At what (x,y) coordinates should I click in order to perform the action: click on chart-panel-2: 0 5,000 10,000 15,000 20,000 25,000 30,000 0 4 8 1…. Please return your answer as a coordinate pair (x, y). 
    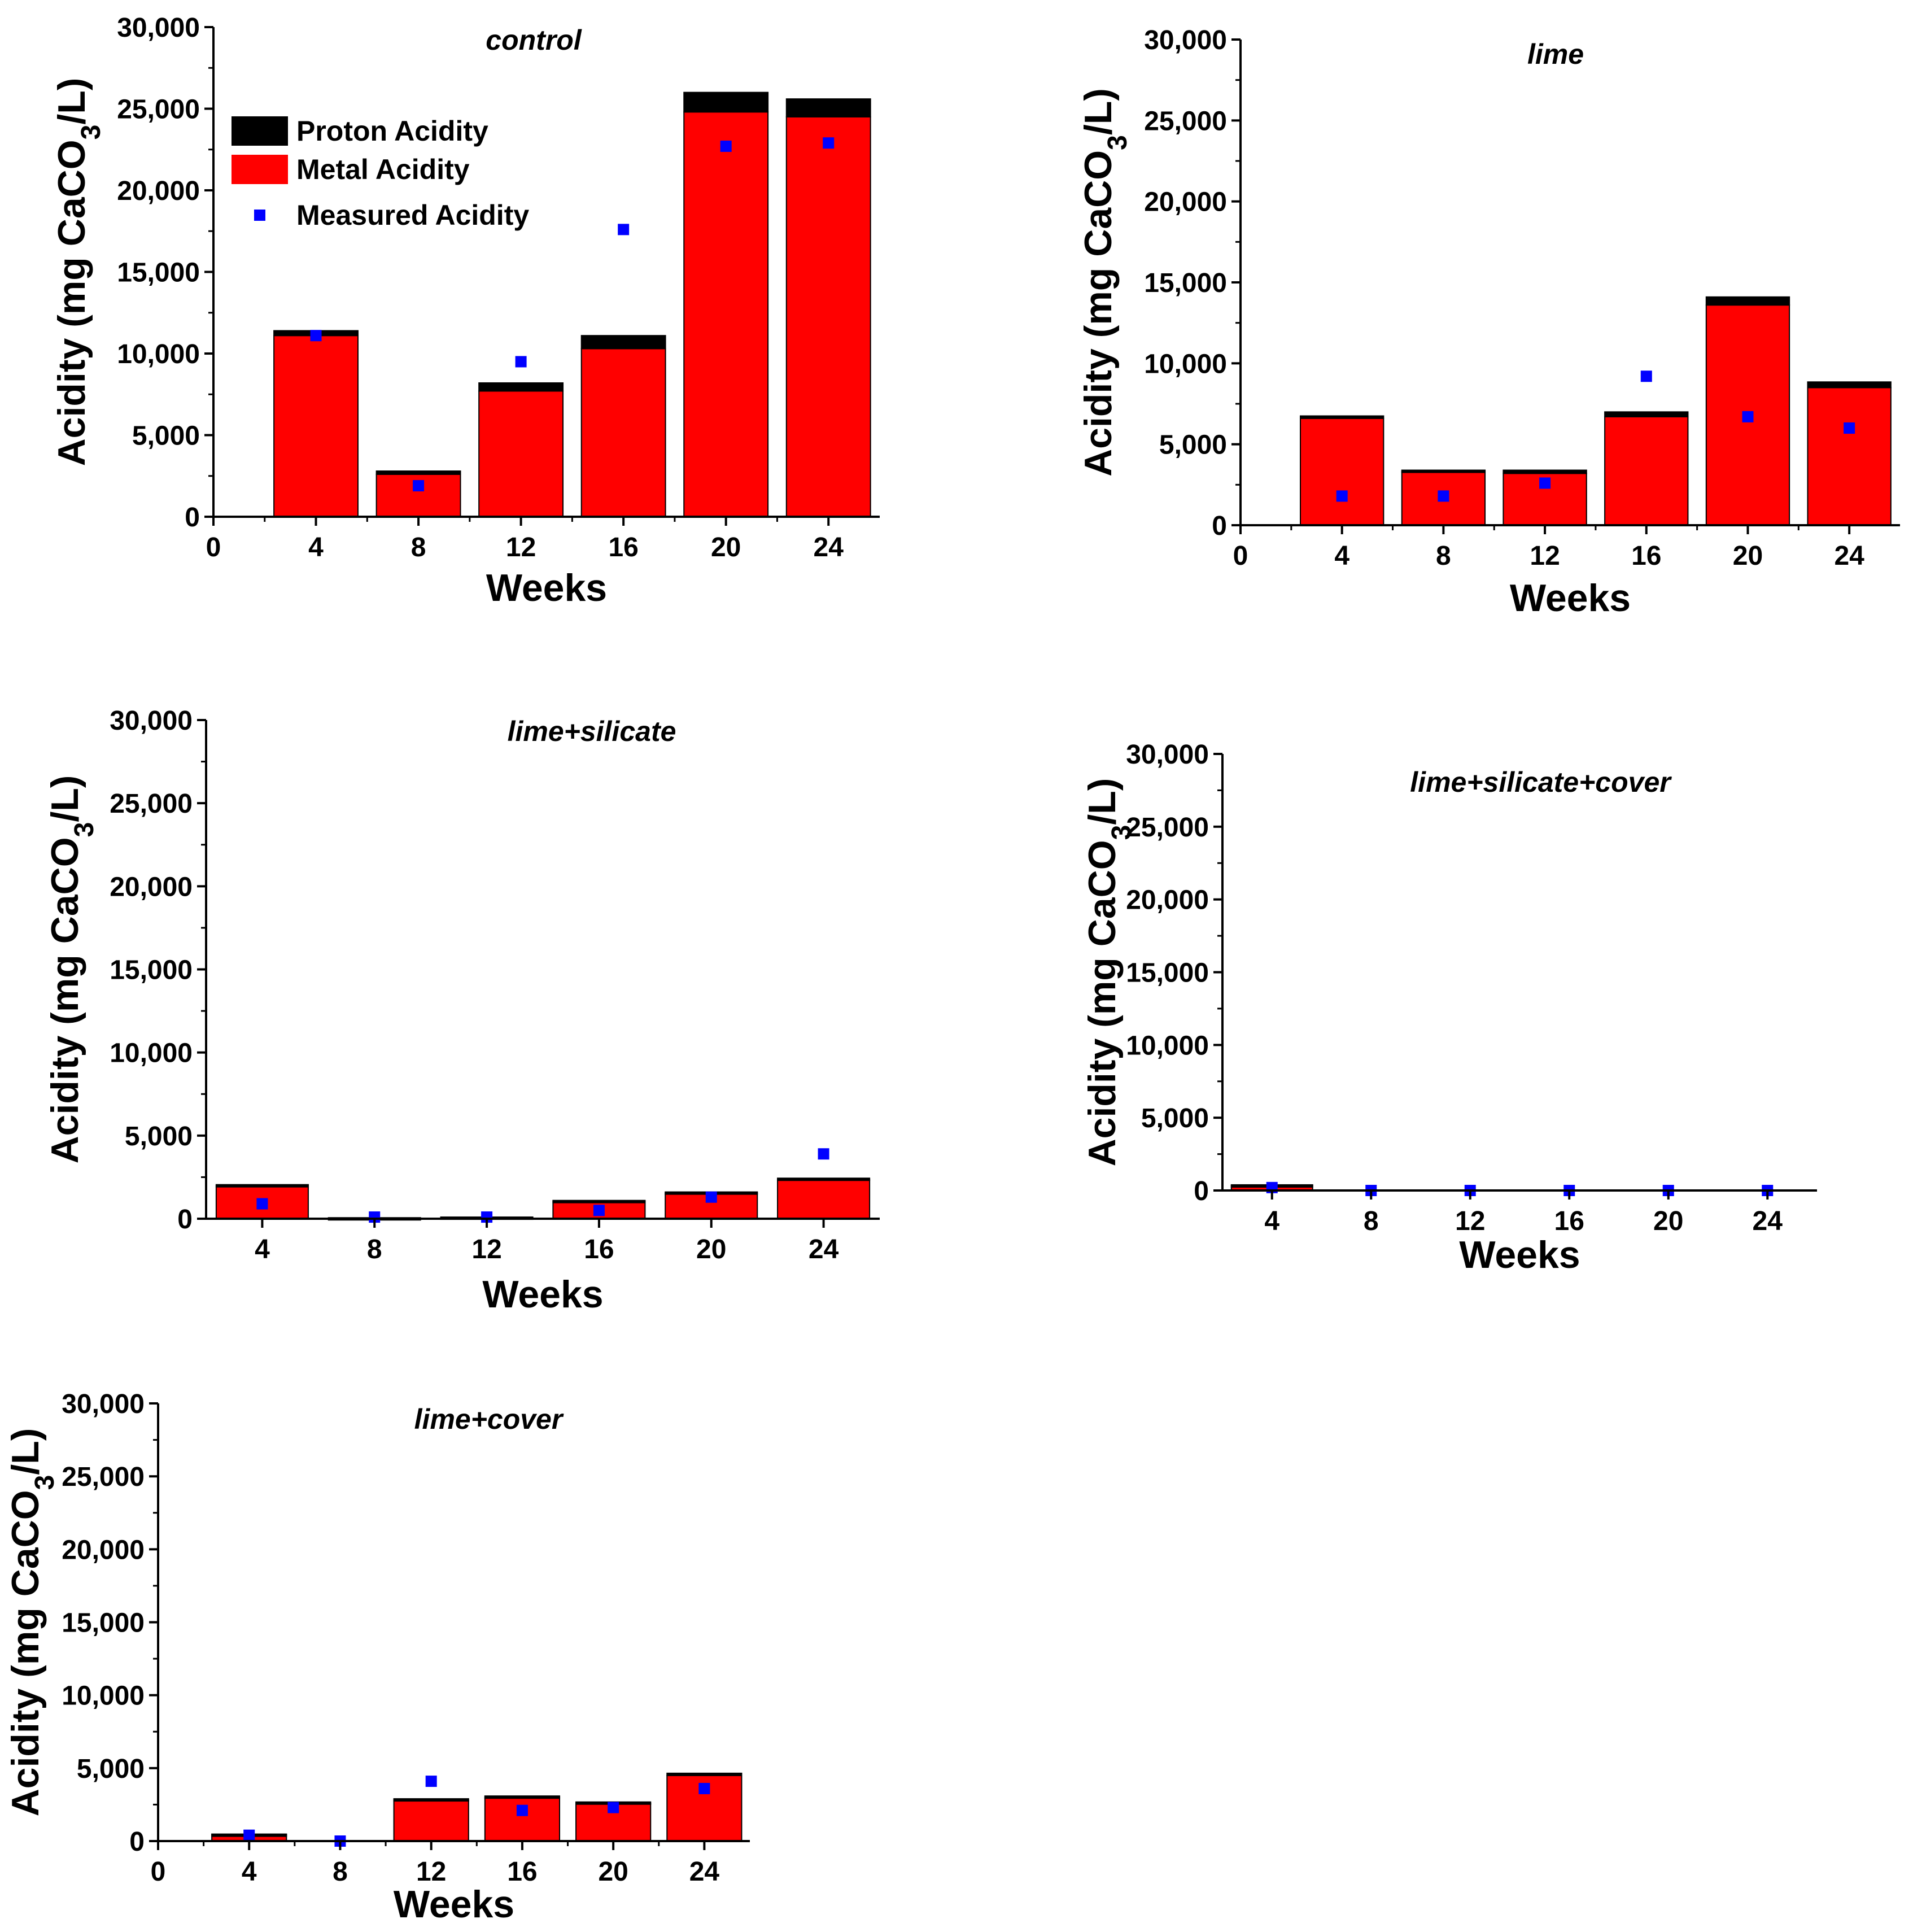
    Looking at the image, I should click on (1488, 322).